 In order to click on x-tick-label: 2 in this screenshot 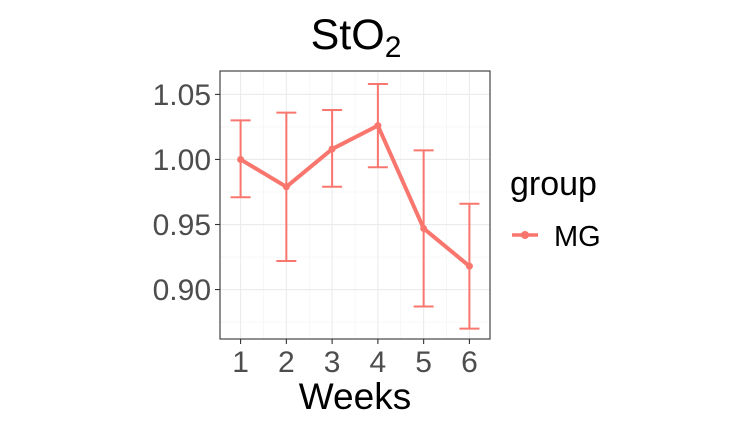, I will do `click(286, 362)`.